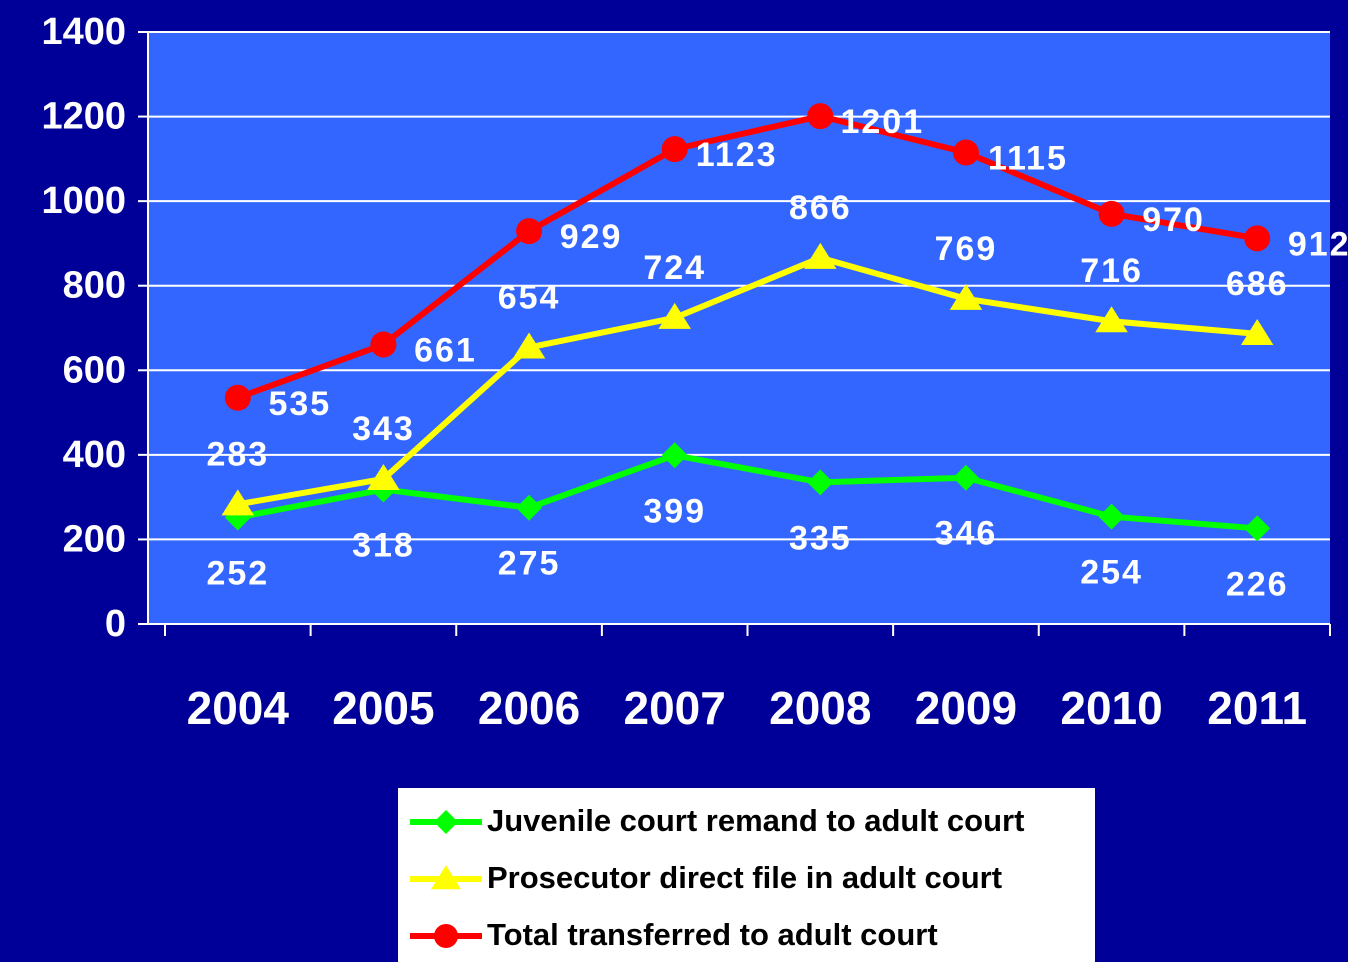 The width and height of the screenshot is (1348, 962). Describe the element at coordinates (1318, 244) in the screenshot. I see `data-label: 912` at that location.